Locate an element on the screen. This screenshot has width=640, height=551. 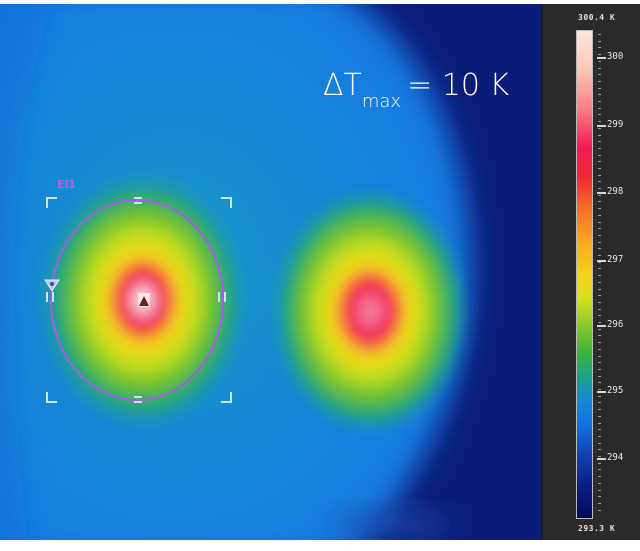
tick-label-295: 295 is located at coordinates (615, 390).